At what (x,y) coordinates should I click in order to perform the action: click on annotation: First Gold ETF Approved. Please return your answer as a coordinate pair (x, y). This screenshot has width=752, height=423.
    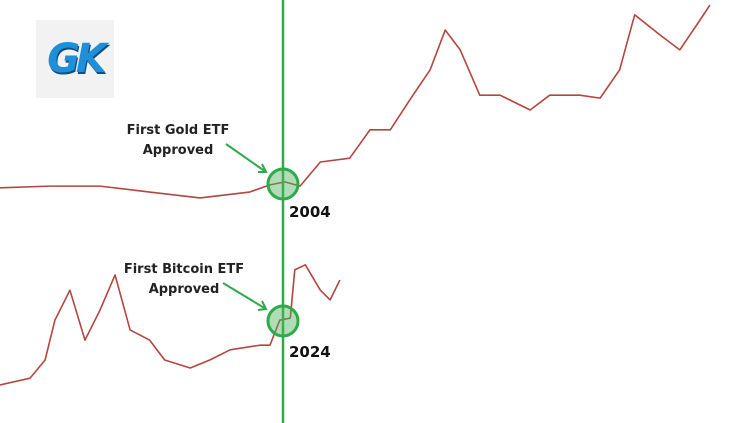
    Looking at the image, I should click on (178, 140).